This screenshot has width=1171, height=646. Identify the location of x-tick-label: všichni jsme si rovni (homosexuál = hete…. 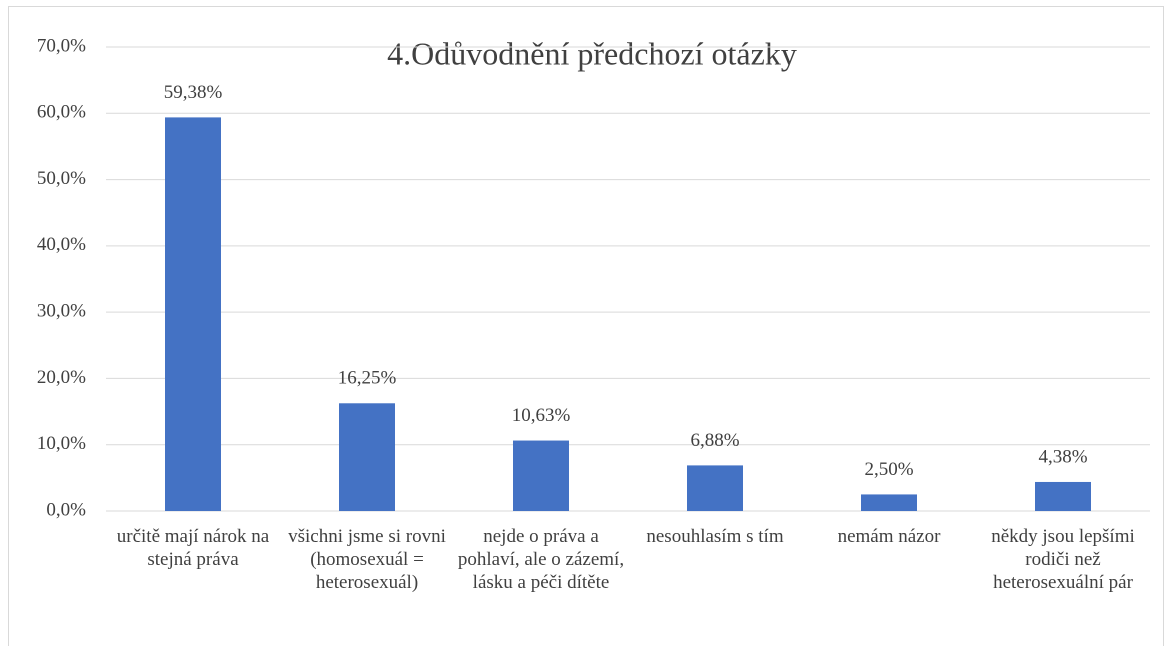
(367, 559).